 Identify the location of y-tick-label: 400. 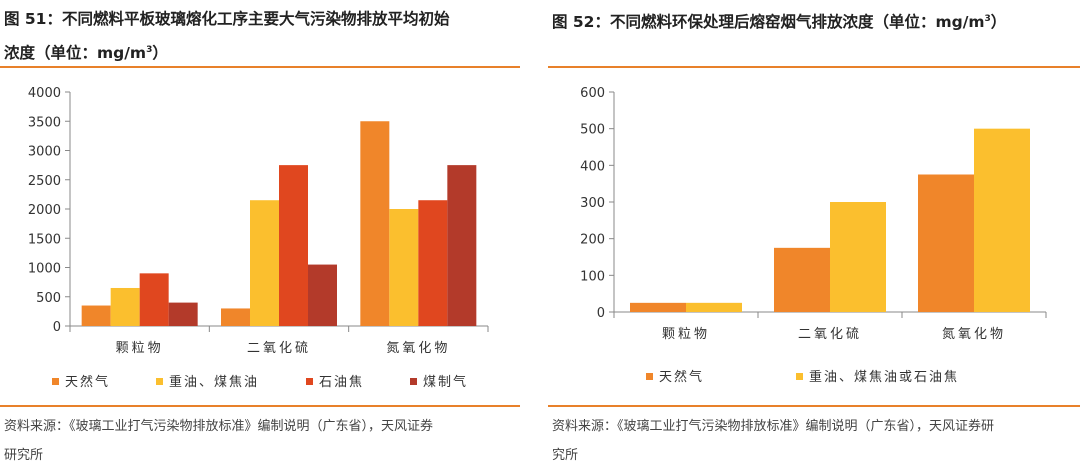
(592, 166).